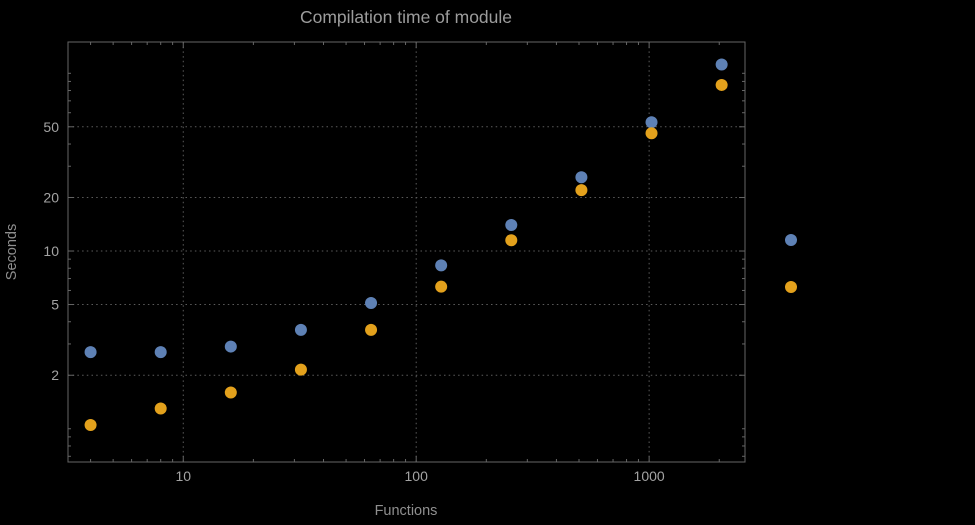 Image resolution: width=975 pixels, height=525 pixels. I want to click on y-tick-label: 20, so click(51, 198).